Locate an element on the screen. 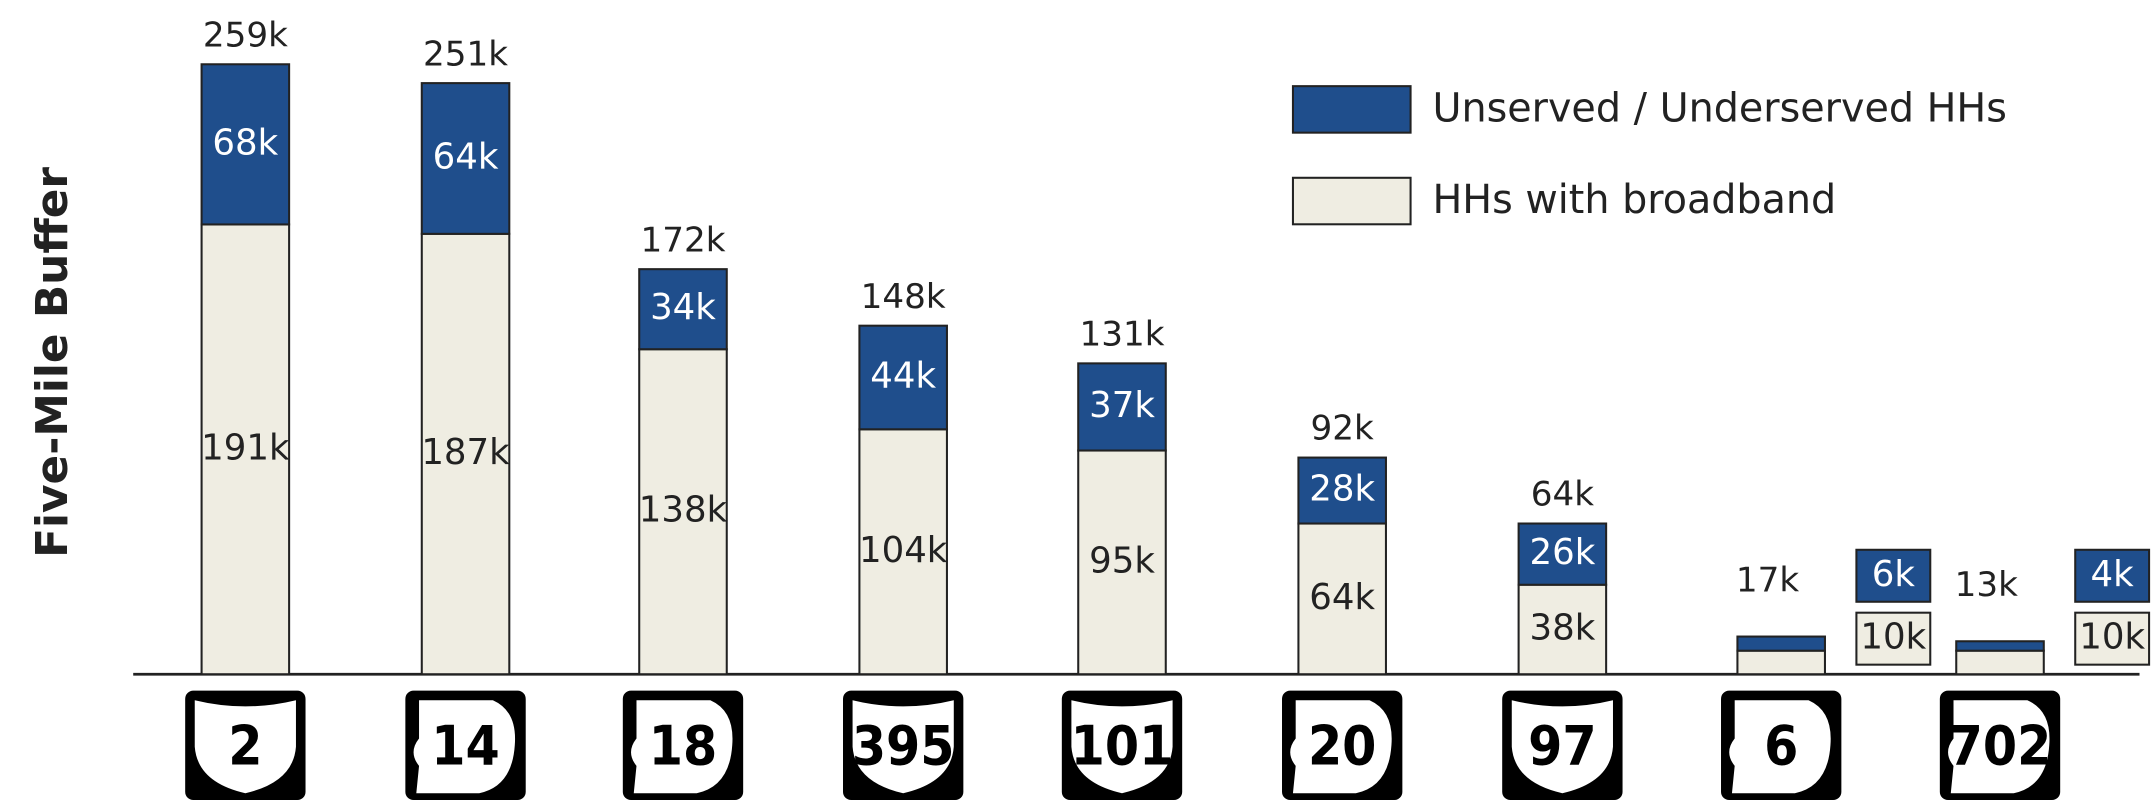 Image resolution: width=2151 pixels, height=811 pixels. legend-label: HHs with broadband is located at coordinates (1634, 200).